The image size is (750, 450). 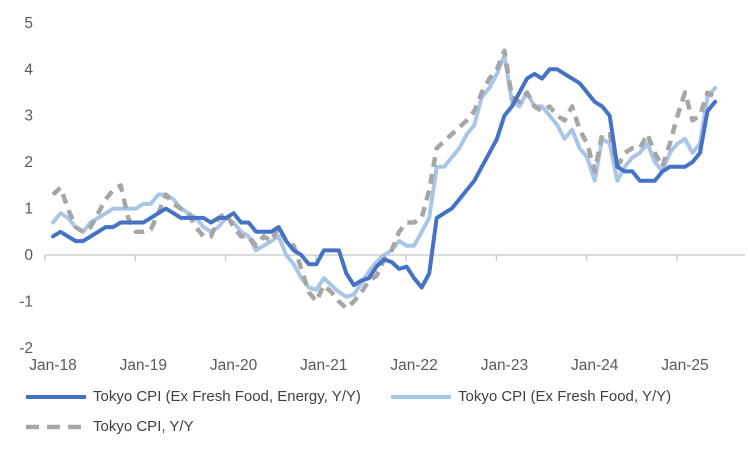 I want to click on legend-item-core-core: Tokyo CPI (Ex Fresh Food, Energy, Y/Y), so click(x=193, y=396).